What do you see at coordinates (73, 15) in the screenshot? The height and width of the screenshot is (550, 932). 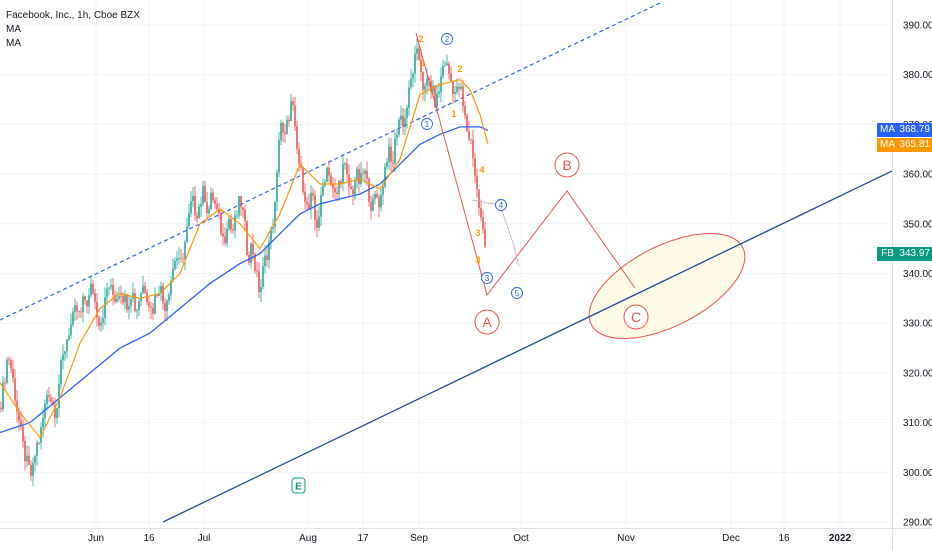 I see `legend-symbol: Facebook, Inc., 1h, Cboe BZX` at bounding box center [73, 15].